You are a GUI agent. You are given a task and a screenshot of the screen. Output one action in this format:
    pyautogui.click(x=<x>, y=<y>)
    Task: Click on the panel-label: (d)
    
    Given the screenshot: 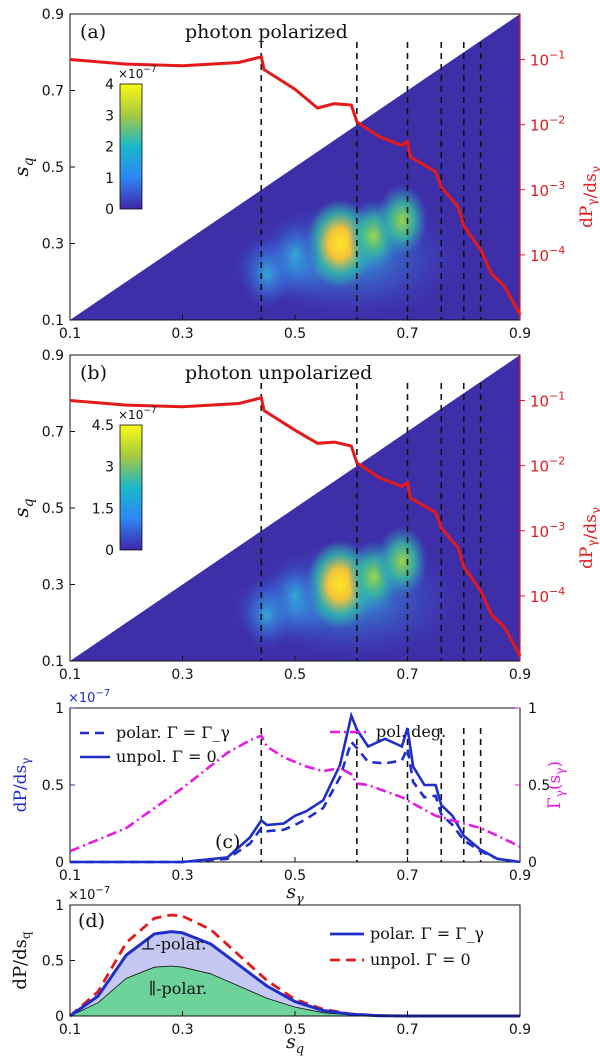 What is the action you would take?
    pyautogui.click(x=91, y=921)
    